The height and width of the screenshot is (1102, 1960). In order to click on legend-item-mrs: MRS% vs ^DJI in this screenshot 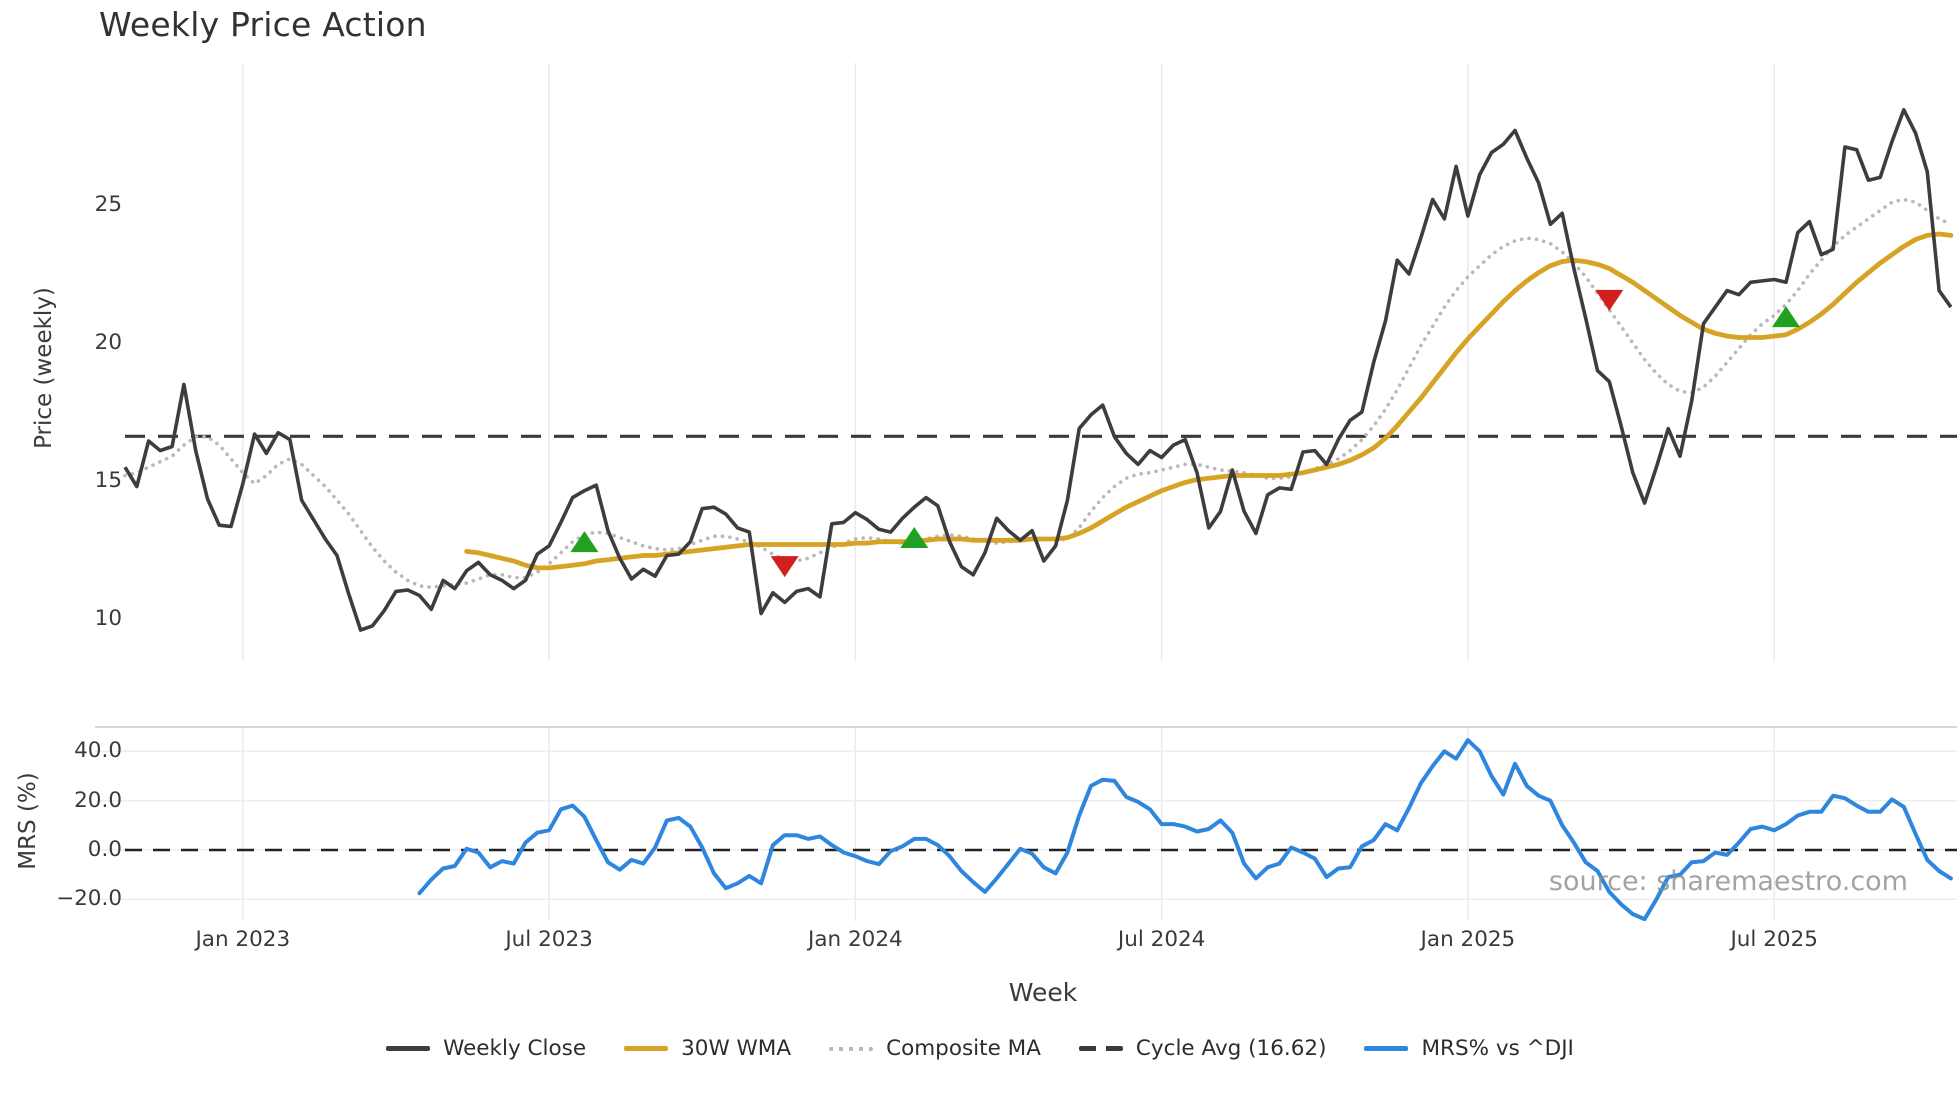, I will do `click(1469, 1048)`.